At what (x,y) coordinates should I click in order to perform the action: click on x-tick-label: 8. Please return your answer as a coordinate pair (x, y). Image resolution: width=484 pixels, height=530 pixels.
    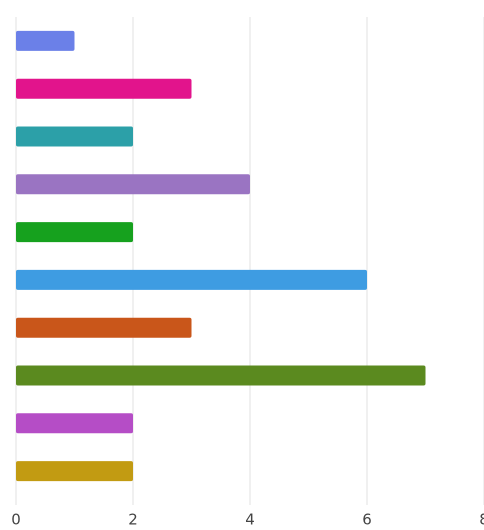
    Looking at the image, I should click on (481, 520).